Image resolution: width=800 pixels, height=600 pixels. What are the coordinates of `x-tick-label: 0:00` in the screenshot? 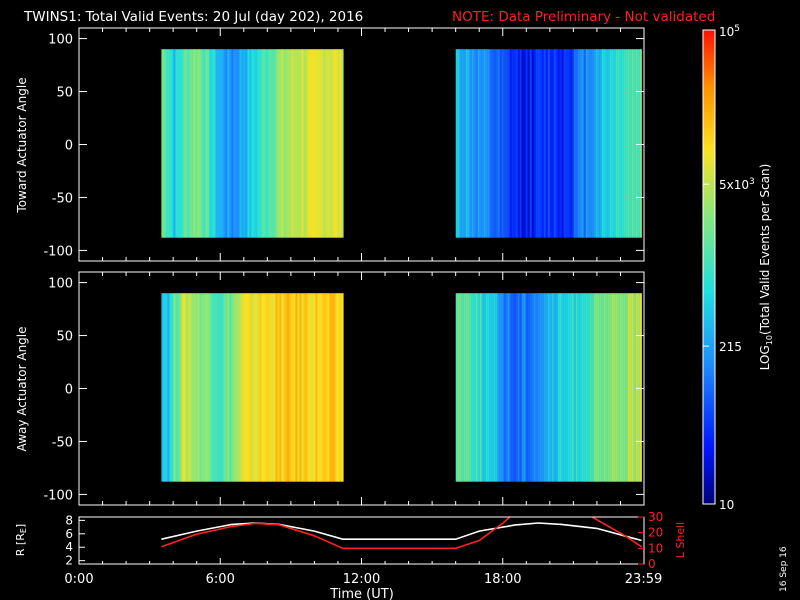 It's located at (78, 579).